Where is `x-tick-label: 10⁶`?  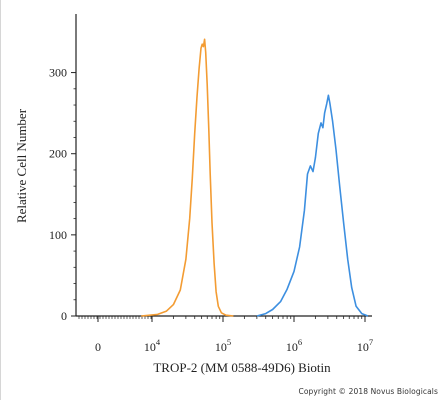
x-tick-label: 10⁶ is located at coordinates (294, 345).